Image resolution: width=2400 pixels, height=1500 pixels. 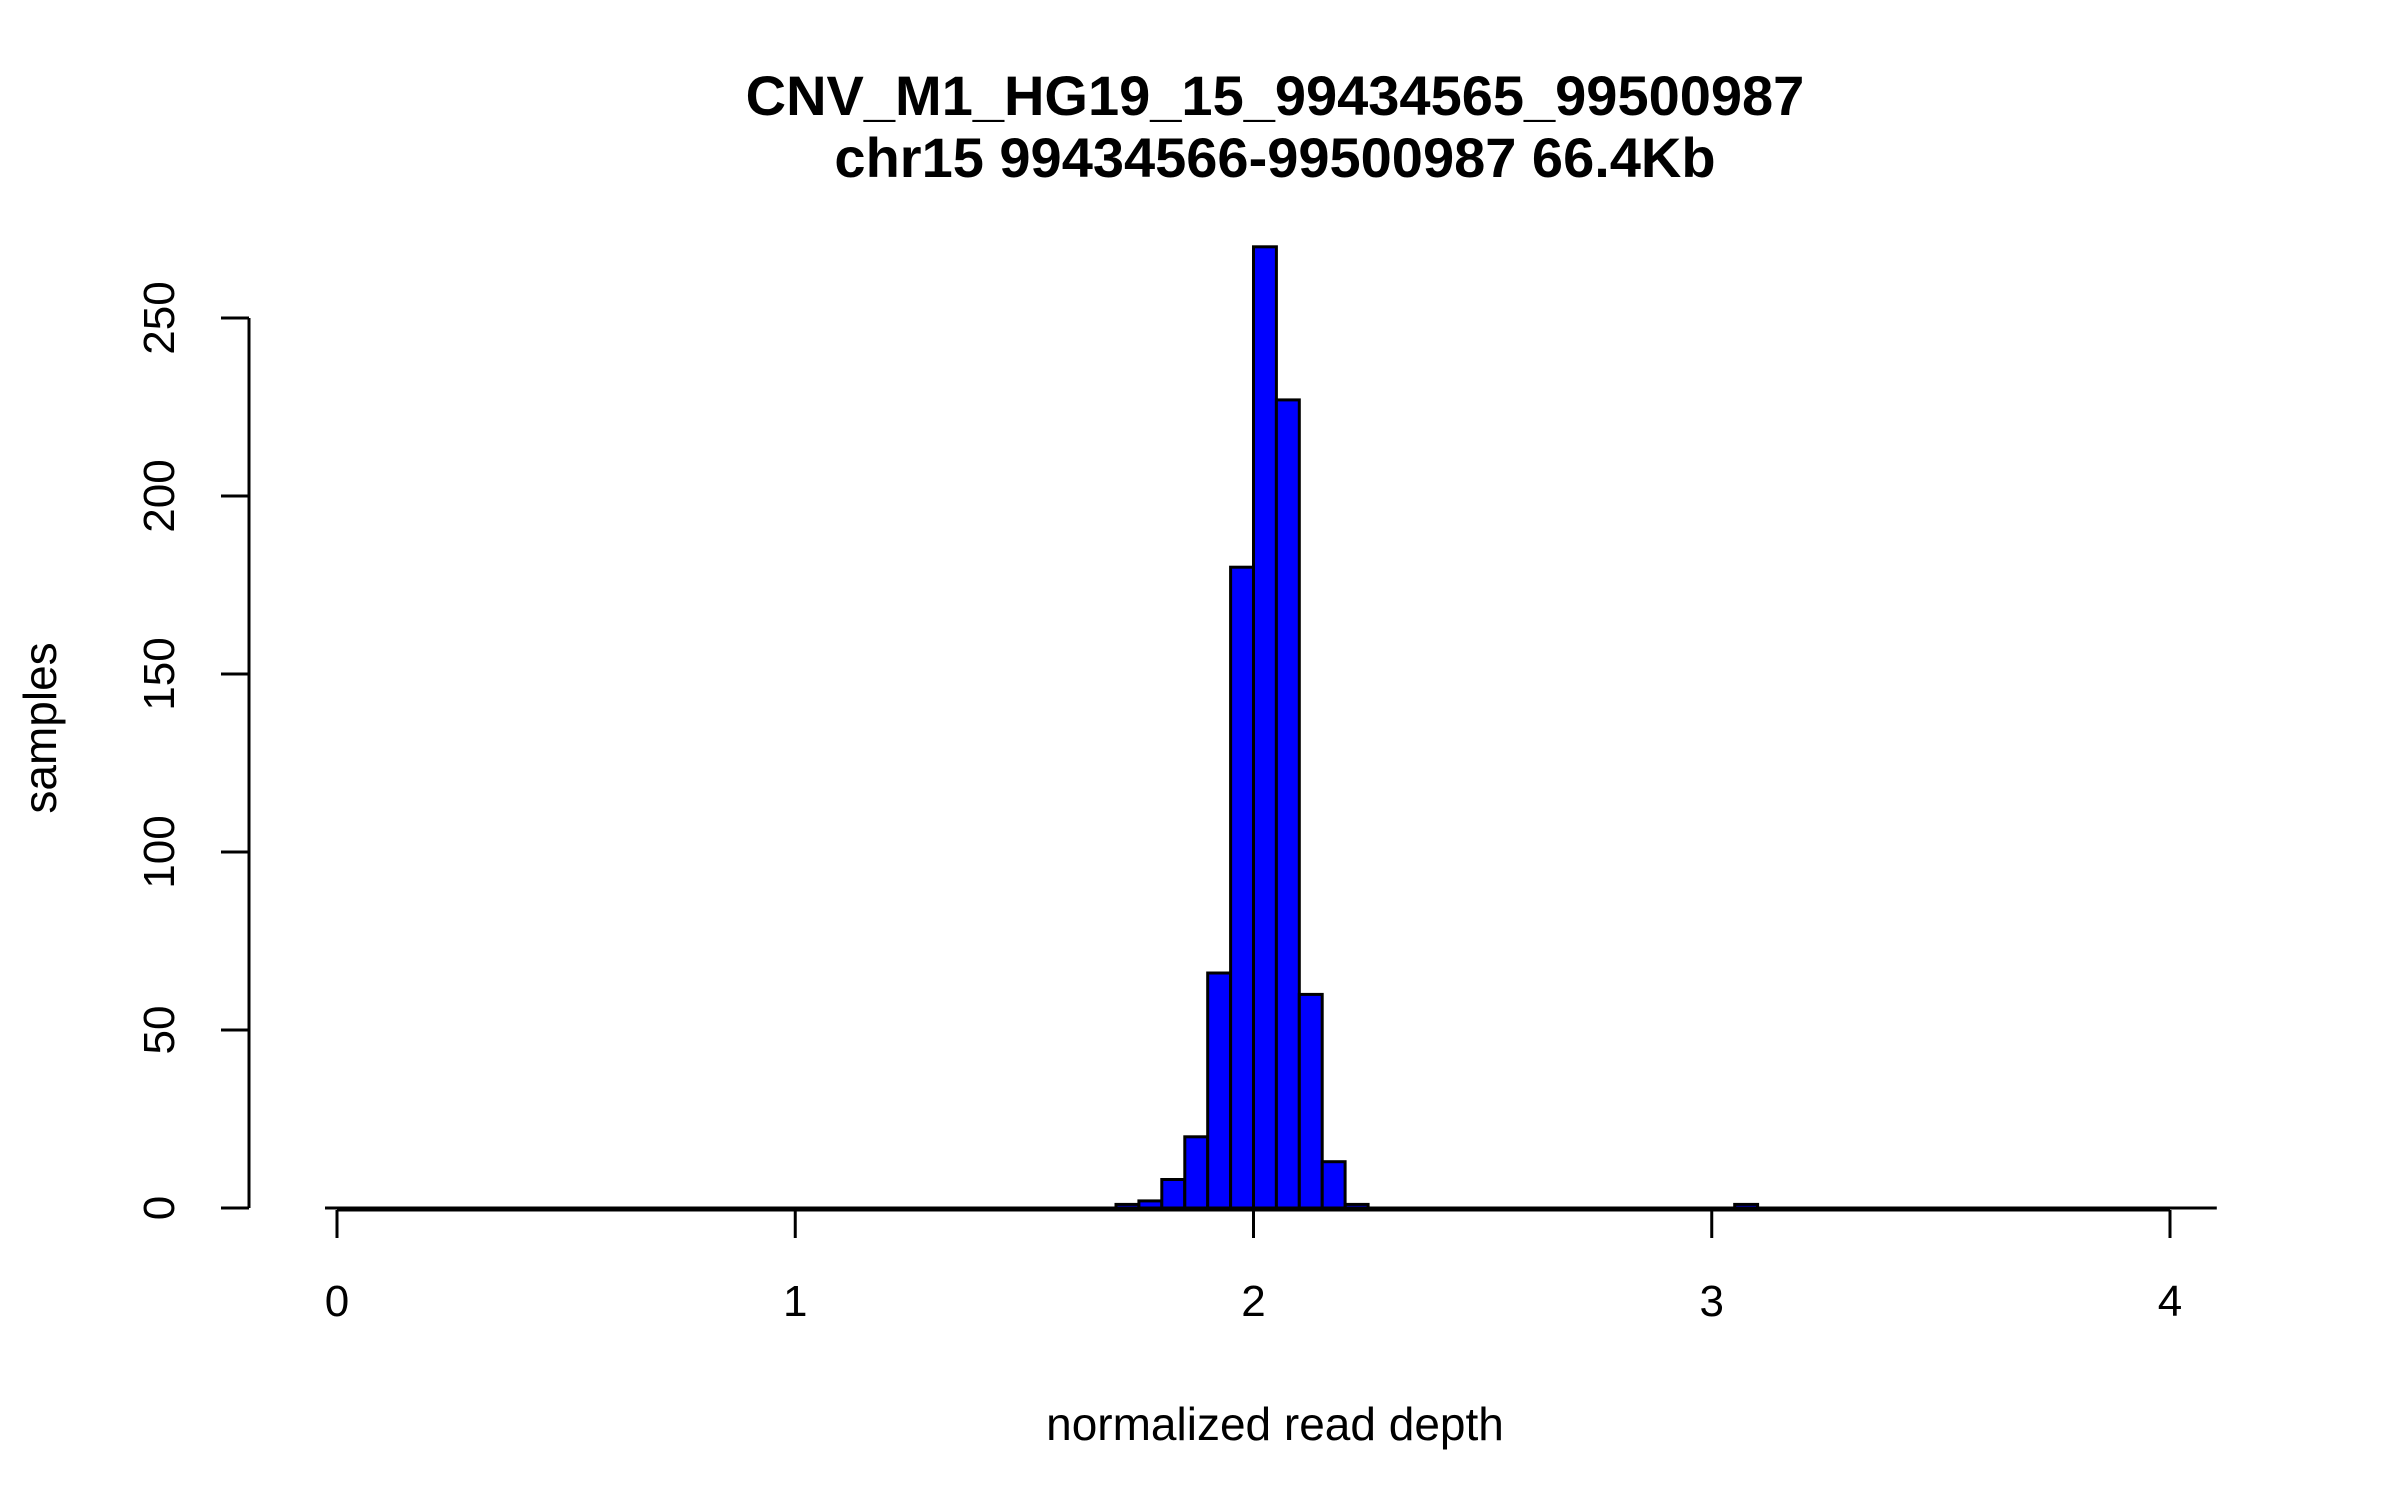 I want to click on y-axis-title: samples, so click(x=40, y=727).